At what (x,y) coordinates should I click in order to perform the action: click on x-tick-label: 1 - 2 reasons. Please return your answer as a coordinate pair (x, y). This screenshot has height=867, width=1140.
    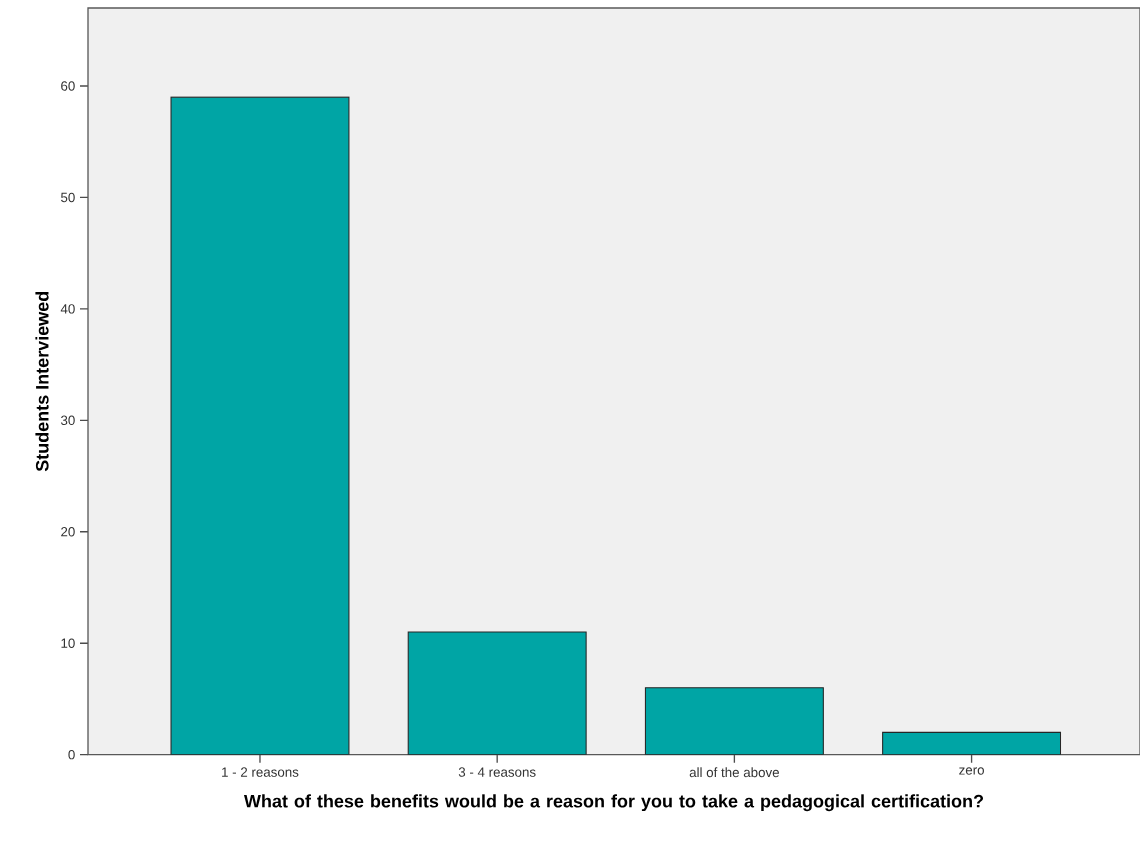
    Looking at the image, I should click on (260, 772).